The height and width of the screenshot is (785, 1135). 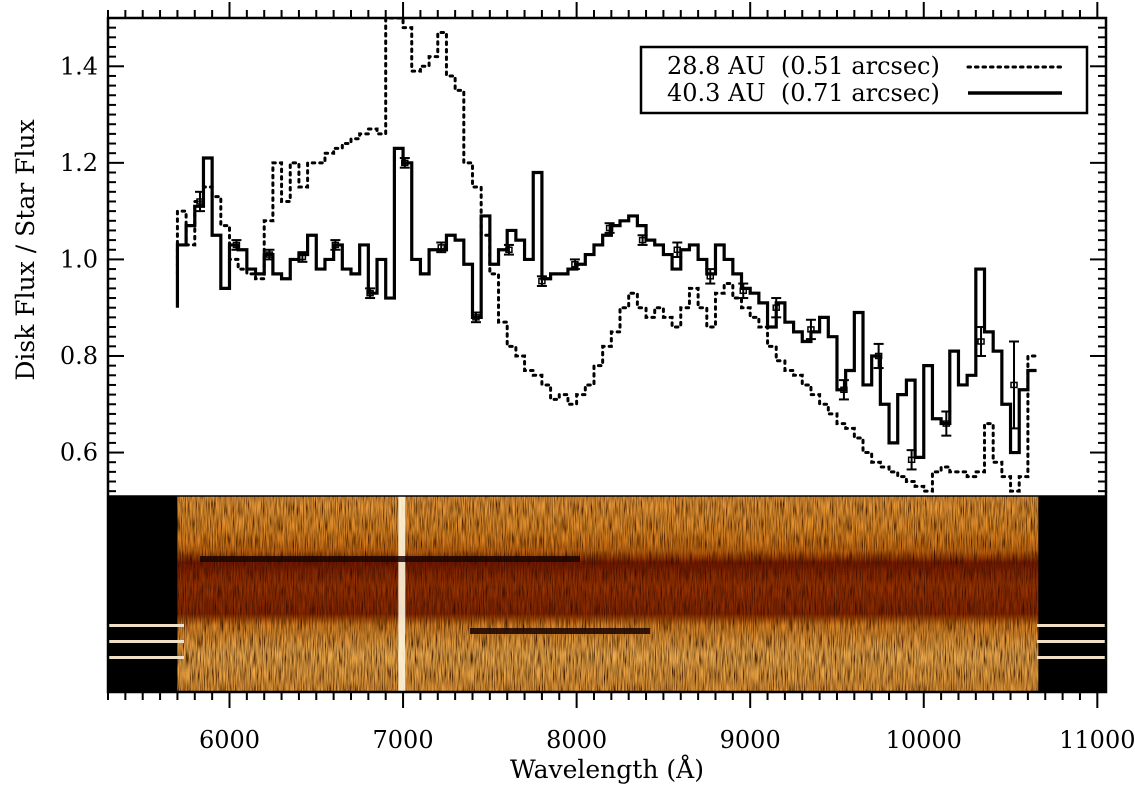 I want to click on x-tick-label: 9000, so click(x=750, y=740).